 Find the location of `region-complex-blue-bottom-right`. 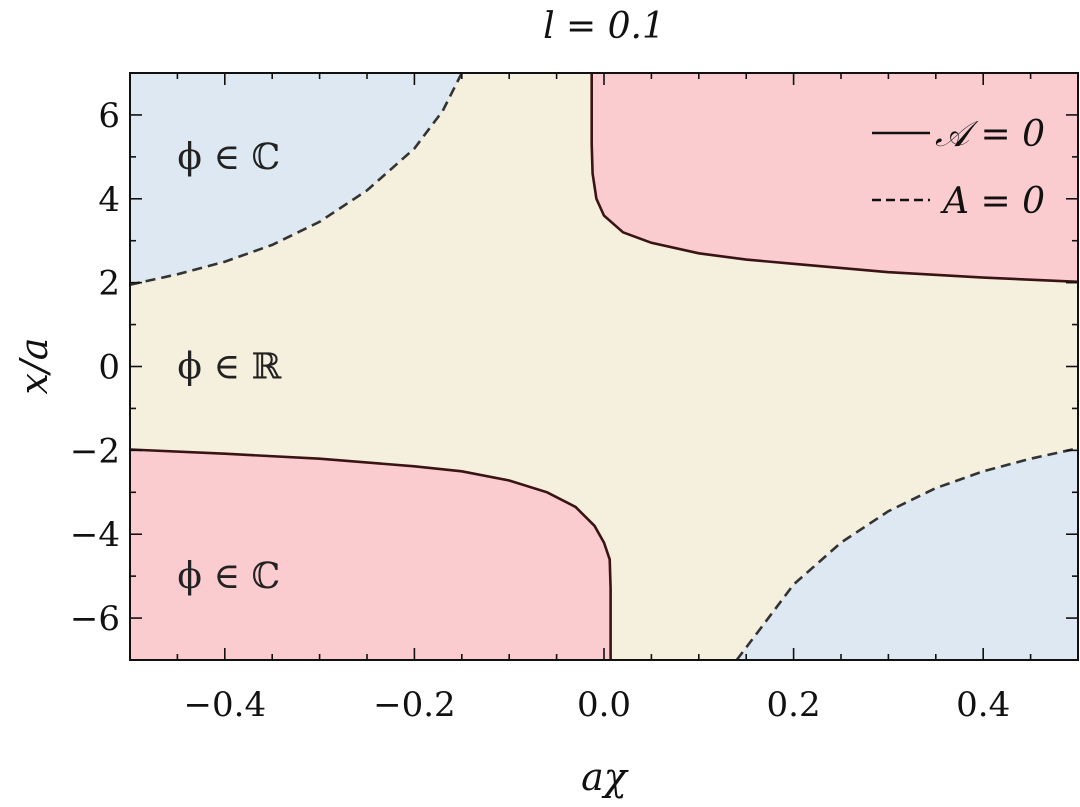

region-complex-blue-bottom-right is located at coordinates (907, 554).